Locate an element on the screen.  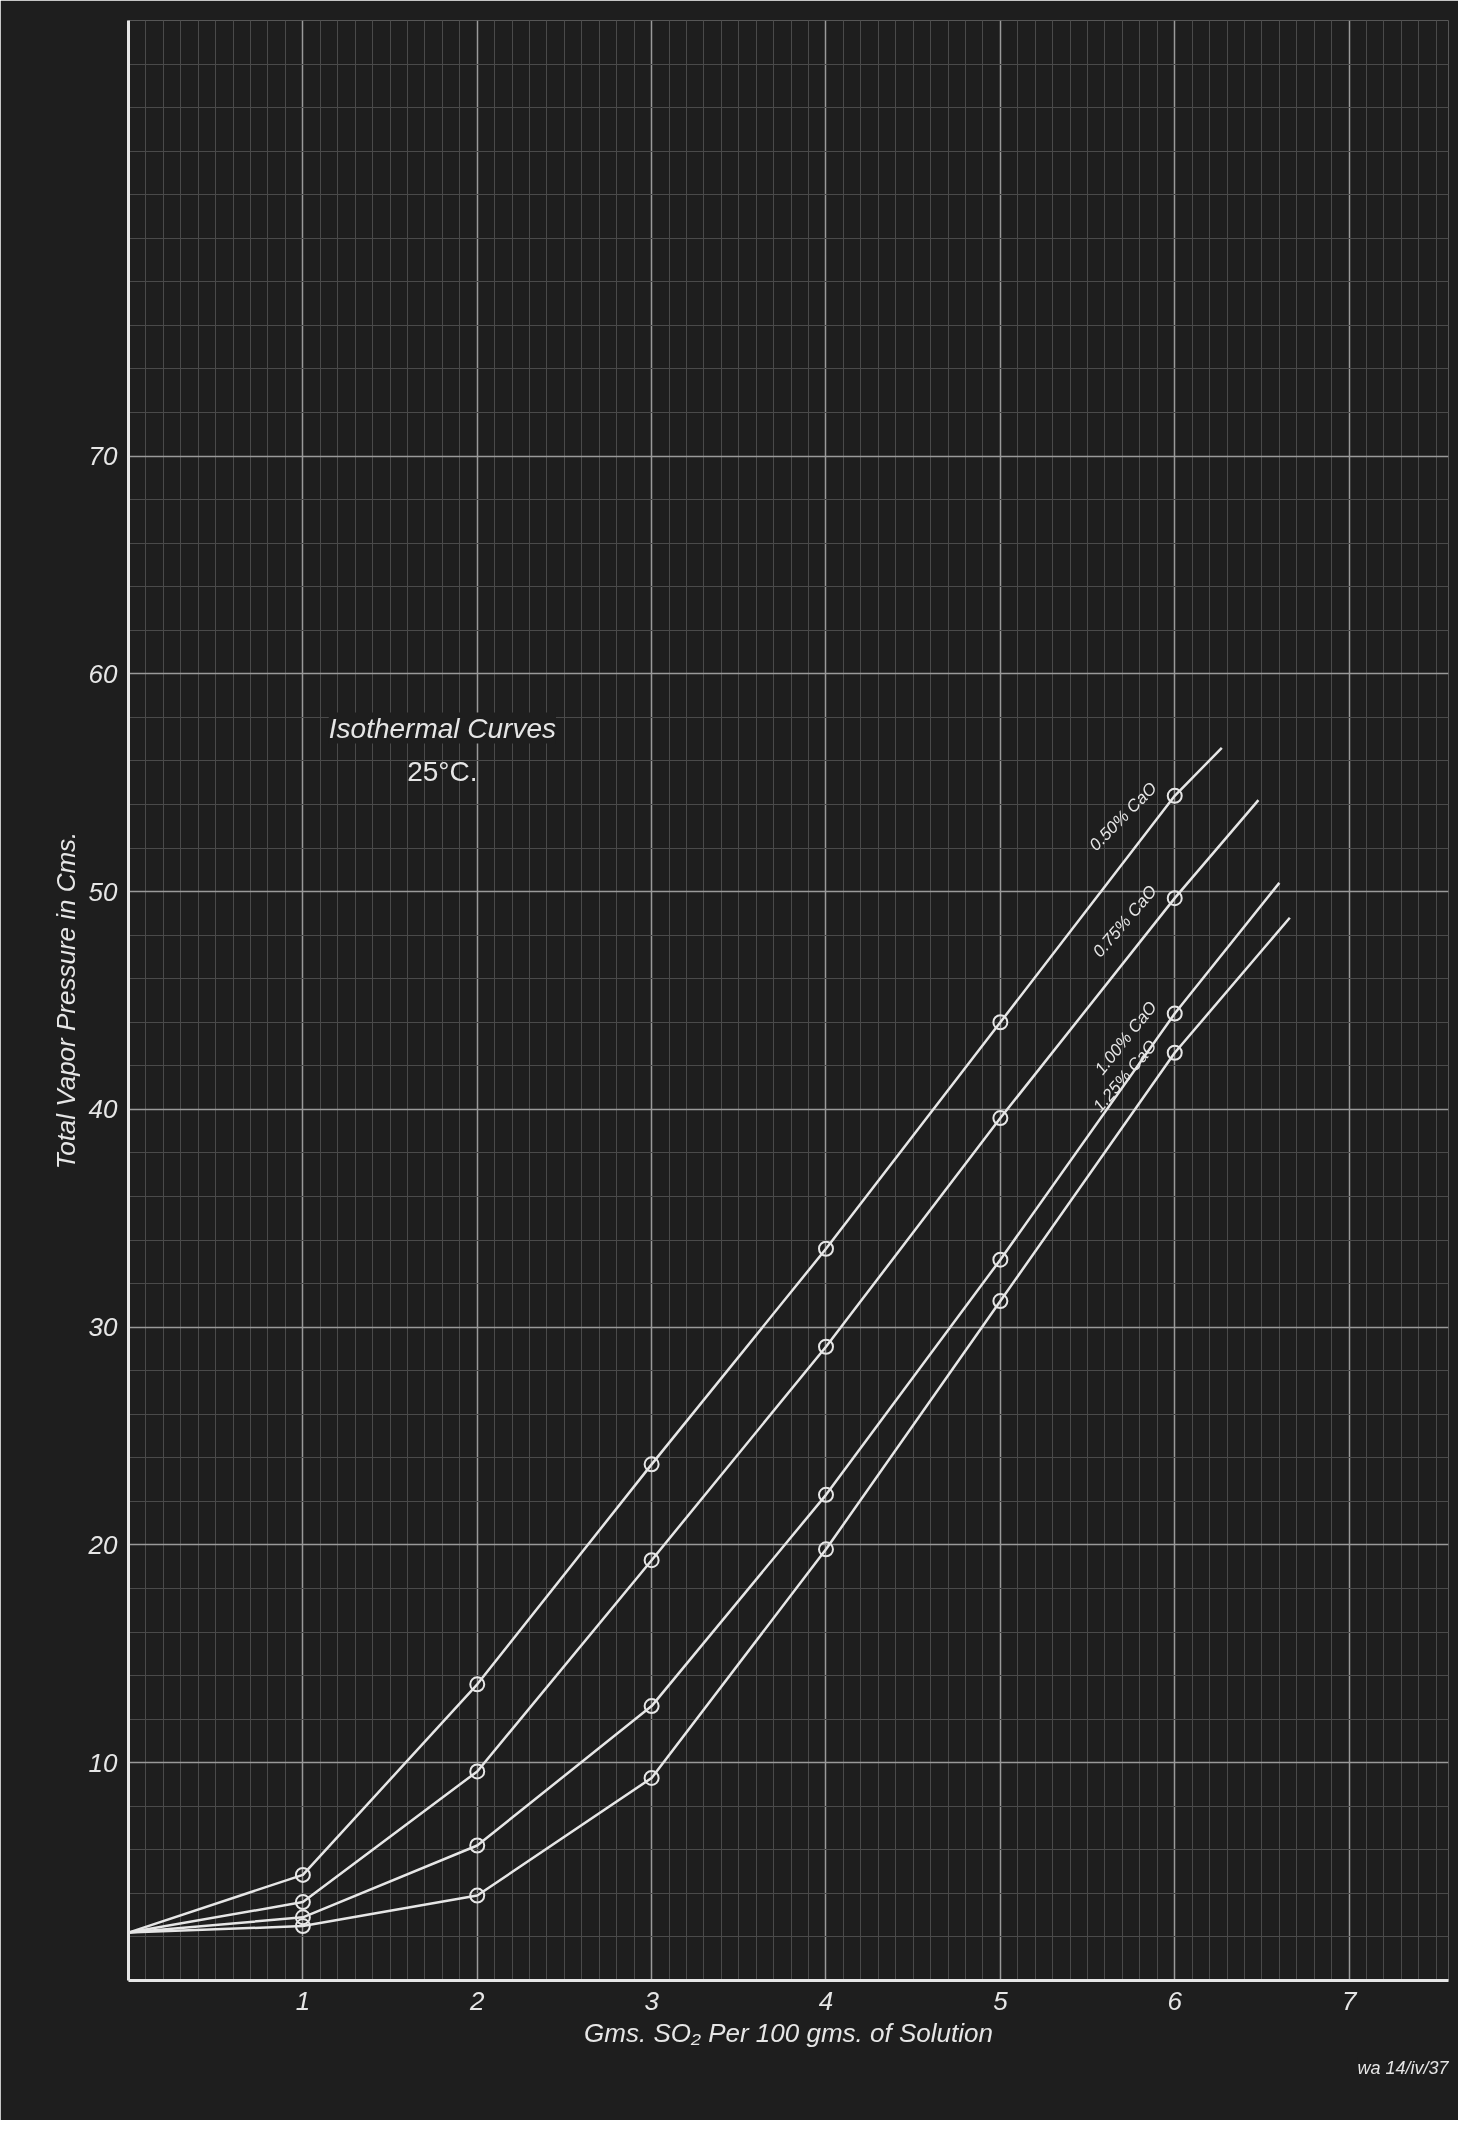
y-tick-label: 30 is located at coordinates (103, 1327).